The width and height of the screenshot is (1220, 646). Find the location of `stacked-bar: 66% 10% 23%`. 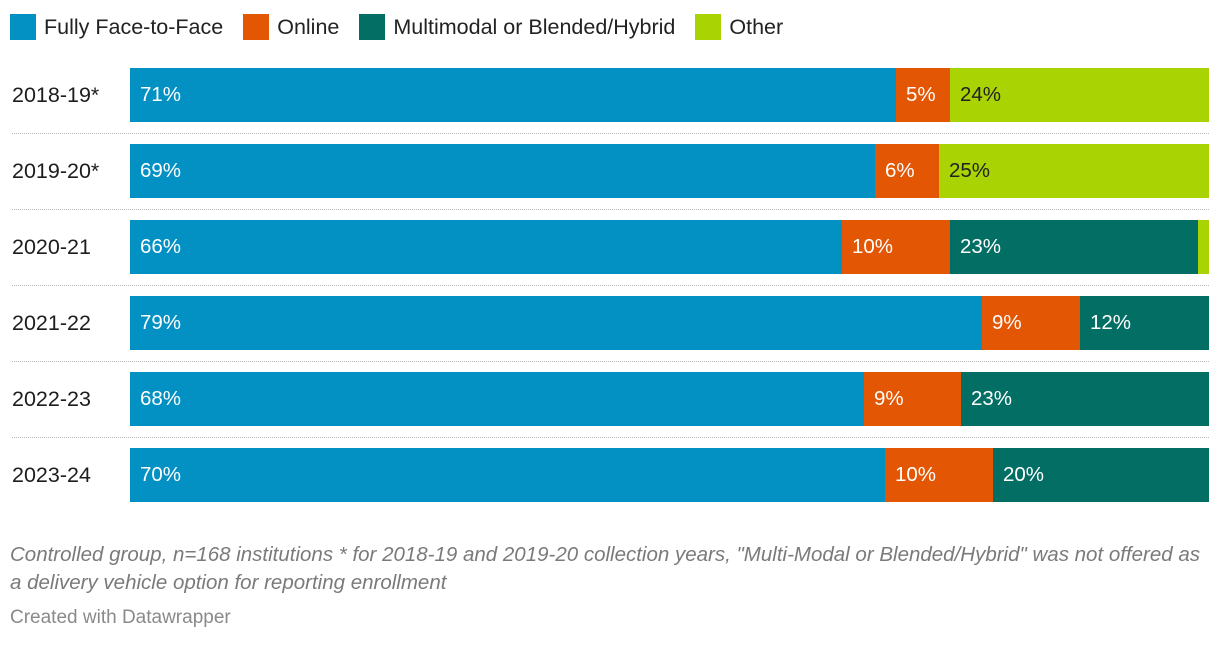

stacked-bar: 66% 10% 23% is located at coordinates (669, 247).